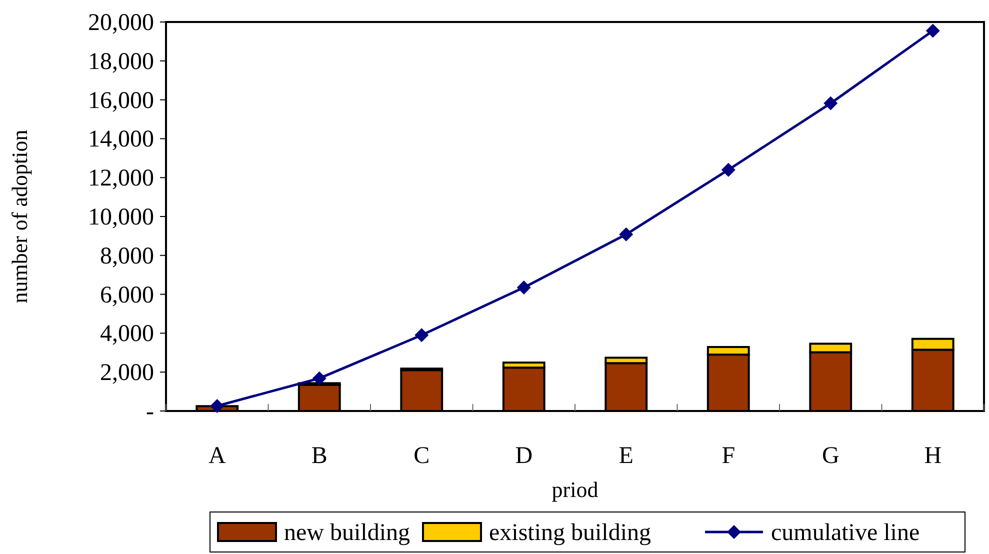  What do you see at coordinates (121, 139) in the screenshot?
I see `y-tick-label: 14,000` at bounding box center [121, 139].